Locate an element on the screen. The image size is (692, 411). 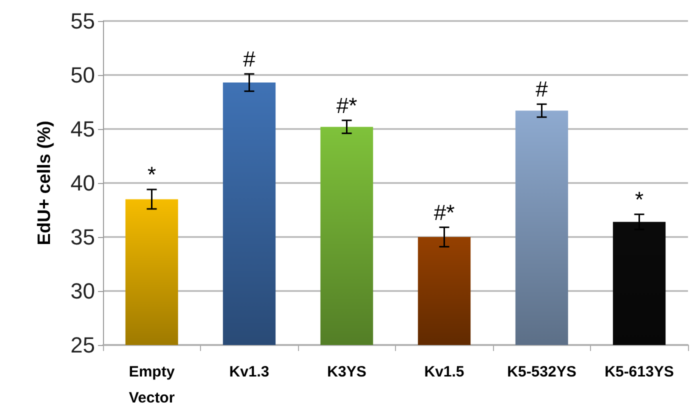
x-tick-label: Kv1.3 is located at coordinates (249, 372).